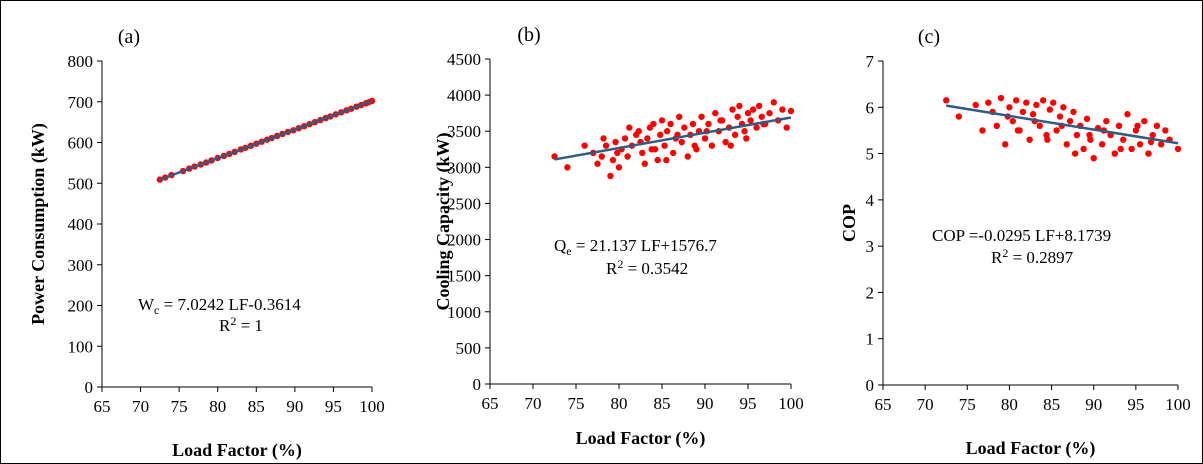 Image resolution: width=1203 pixels, height=464 pixels. I want to click on r-squared-label: R2 = 0.2897, so click(1032, 256).